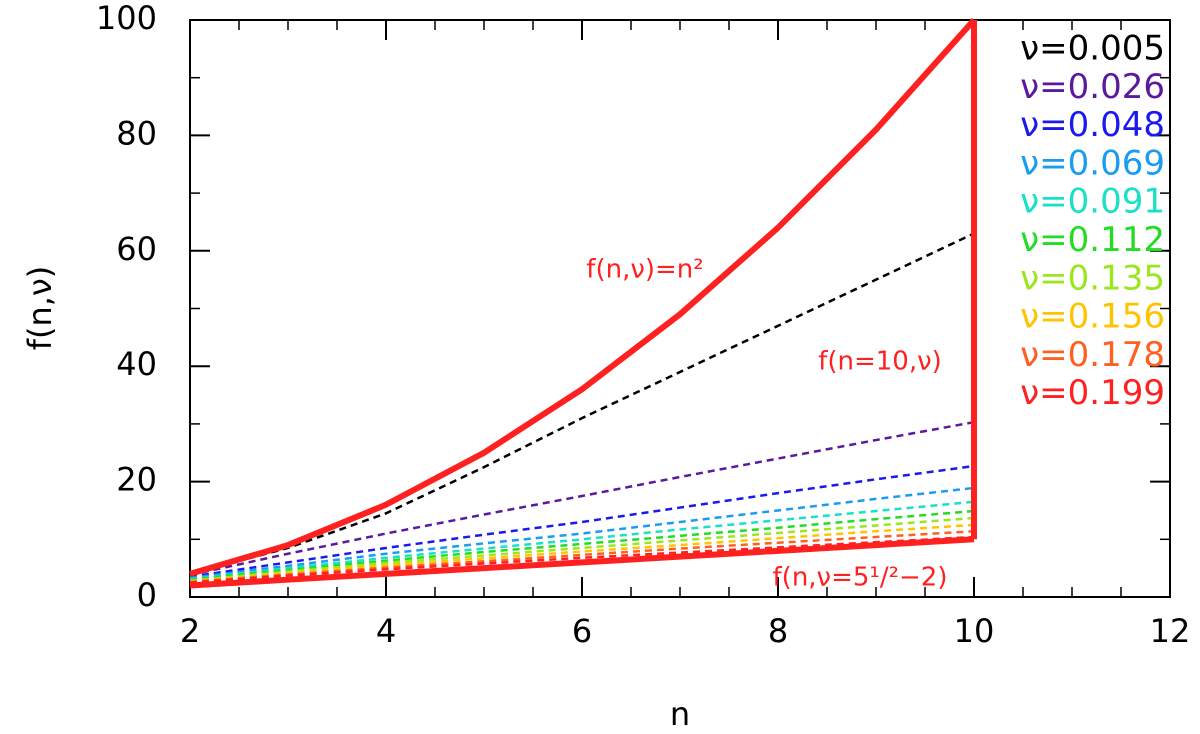 Image resolution: width=1200 pixels, height=734 pixels. What do you see at coordinates (136, 133) in the screenshot?
I see `y-tick-label: 80` at bounding box center [136, 133].